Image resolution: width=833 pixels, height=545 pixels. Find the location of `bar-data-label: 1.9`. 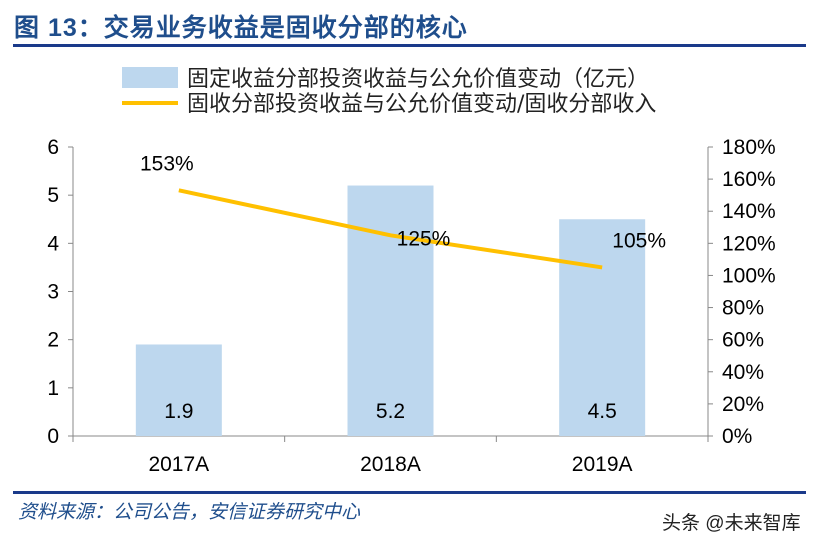

bar-data-label: 1.9 is located at coordinates (178, 411).